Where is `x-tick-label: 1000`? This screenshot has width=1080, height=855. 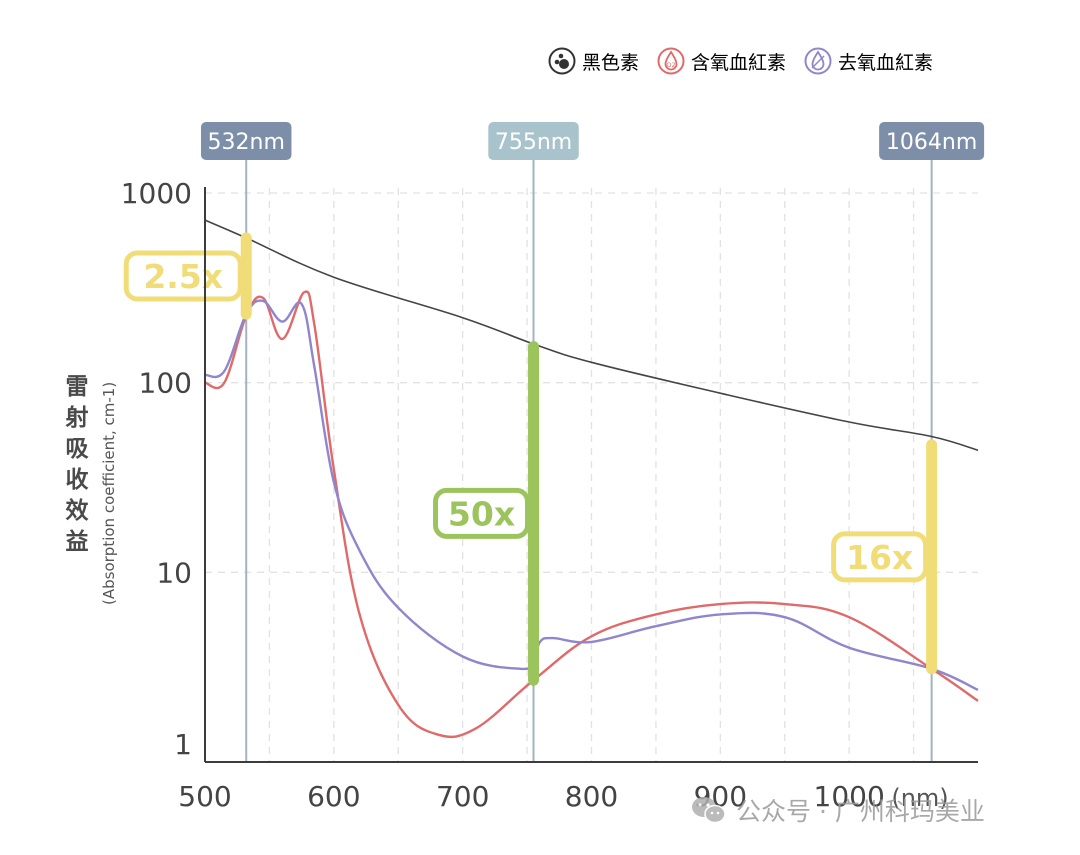 x-tick-label: 1000 is located at coordinates (849, 796).